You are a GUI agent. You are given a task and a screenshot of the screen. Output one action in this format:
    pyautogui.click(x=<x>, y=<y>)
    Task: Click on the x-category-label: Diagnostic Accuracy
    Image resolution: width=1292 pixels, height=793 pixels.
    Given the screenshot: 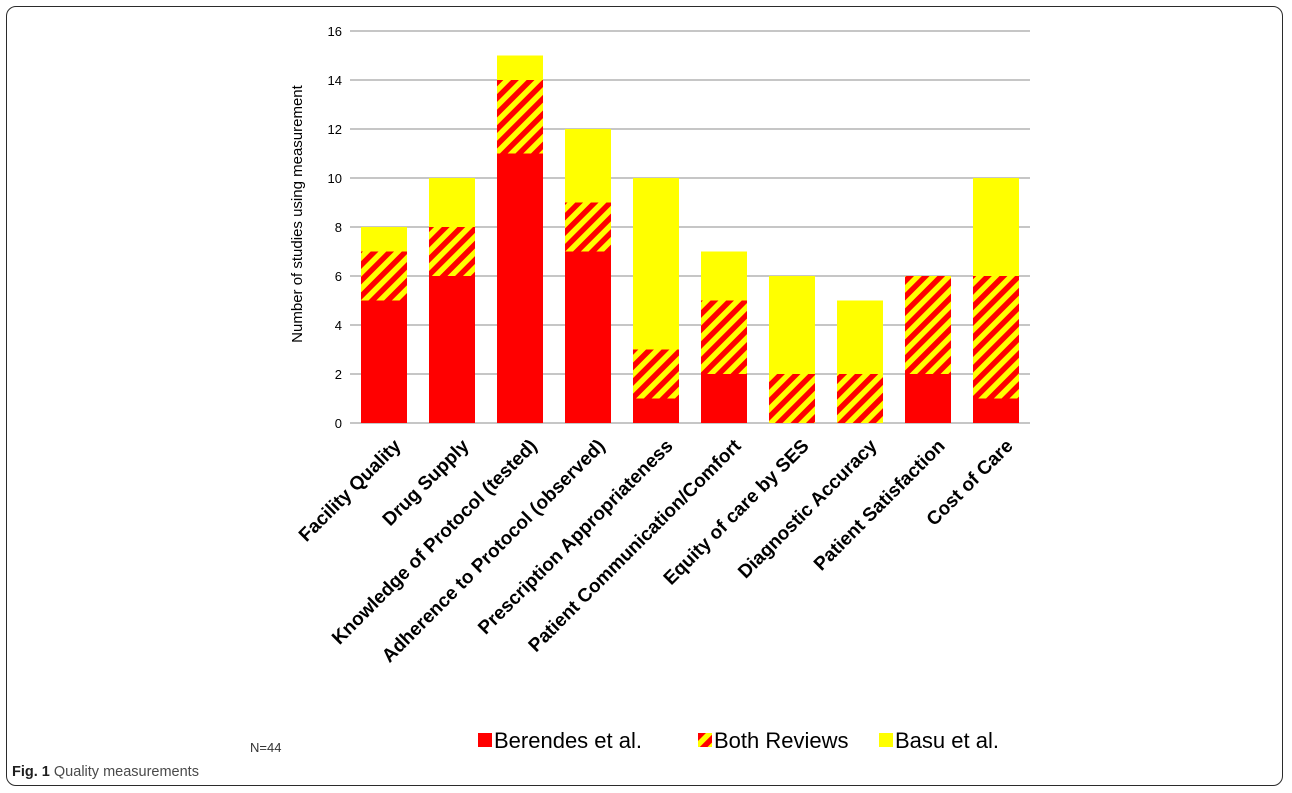 What is the action you would take?
    pyautogui.click(x=808, y=509)
    